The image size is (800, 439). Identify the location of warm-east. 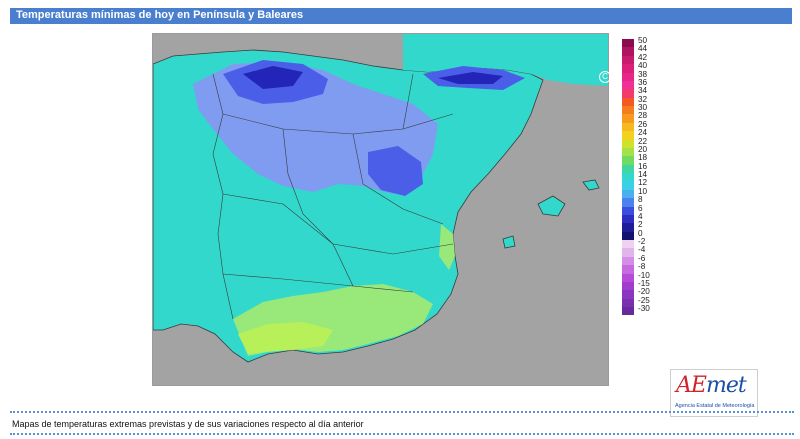
(447, 247).